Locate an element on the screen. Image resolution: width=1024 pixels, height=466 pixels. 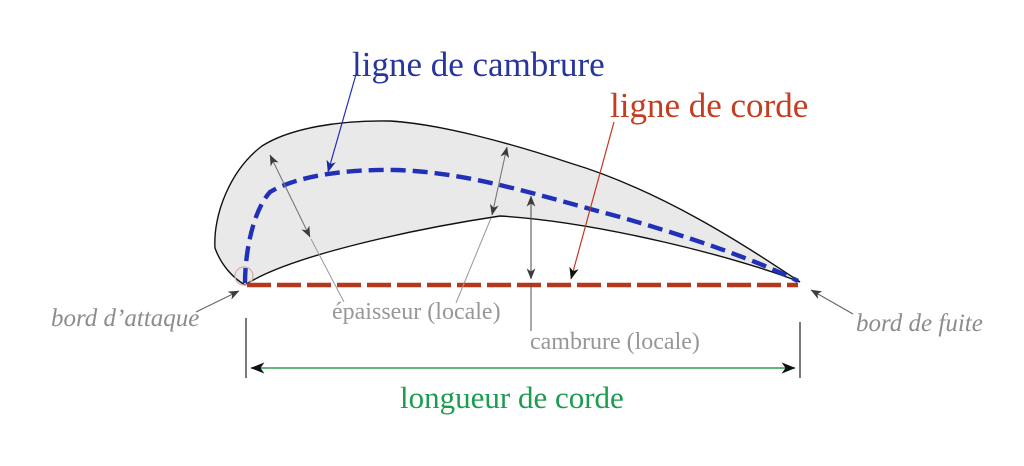
chord-line-label: ligne de corde is located at coordinates (709, 105).